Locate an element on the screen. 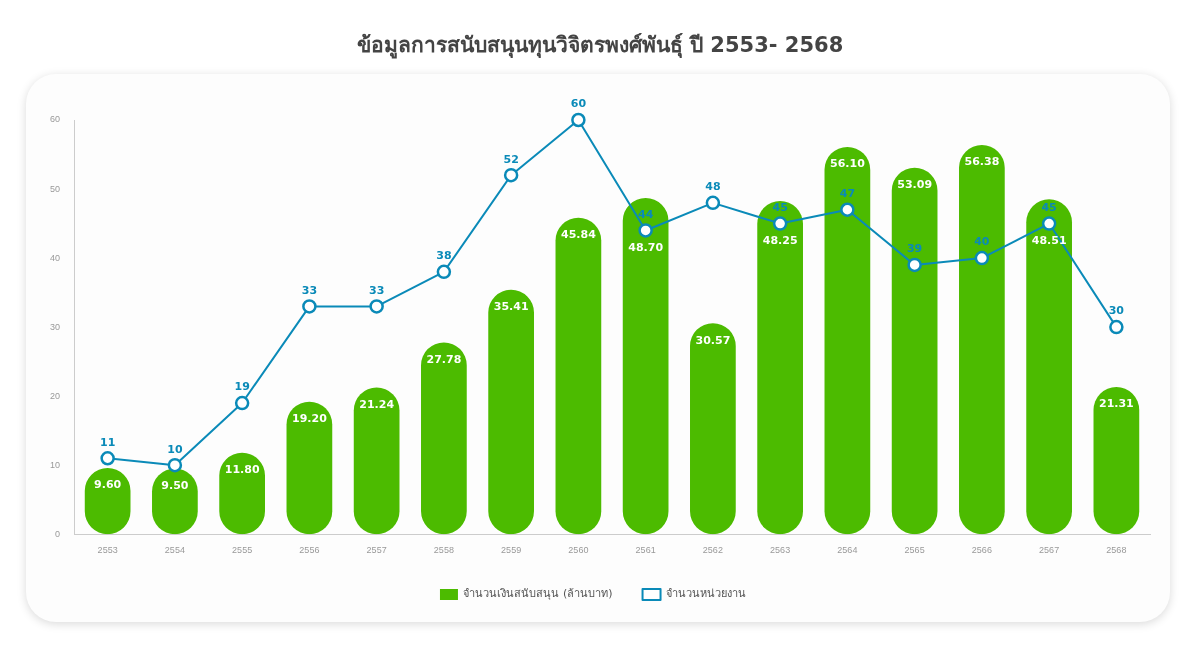  data-label: 39 is located at coordinates (914, 249).